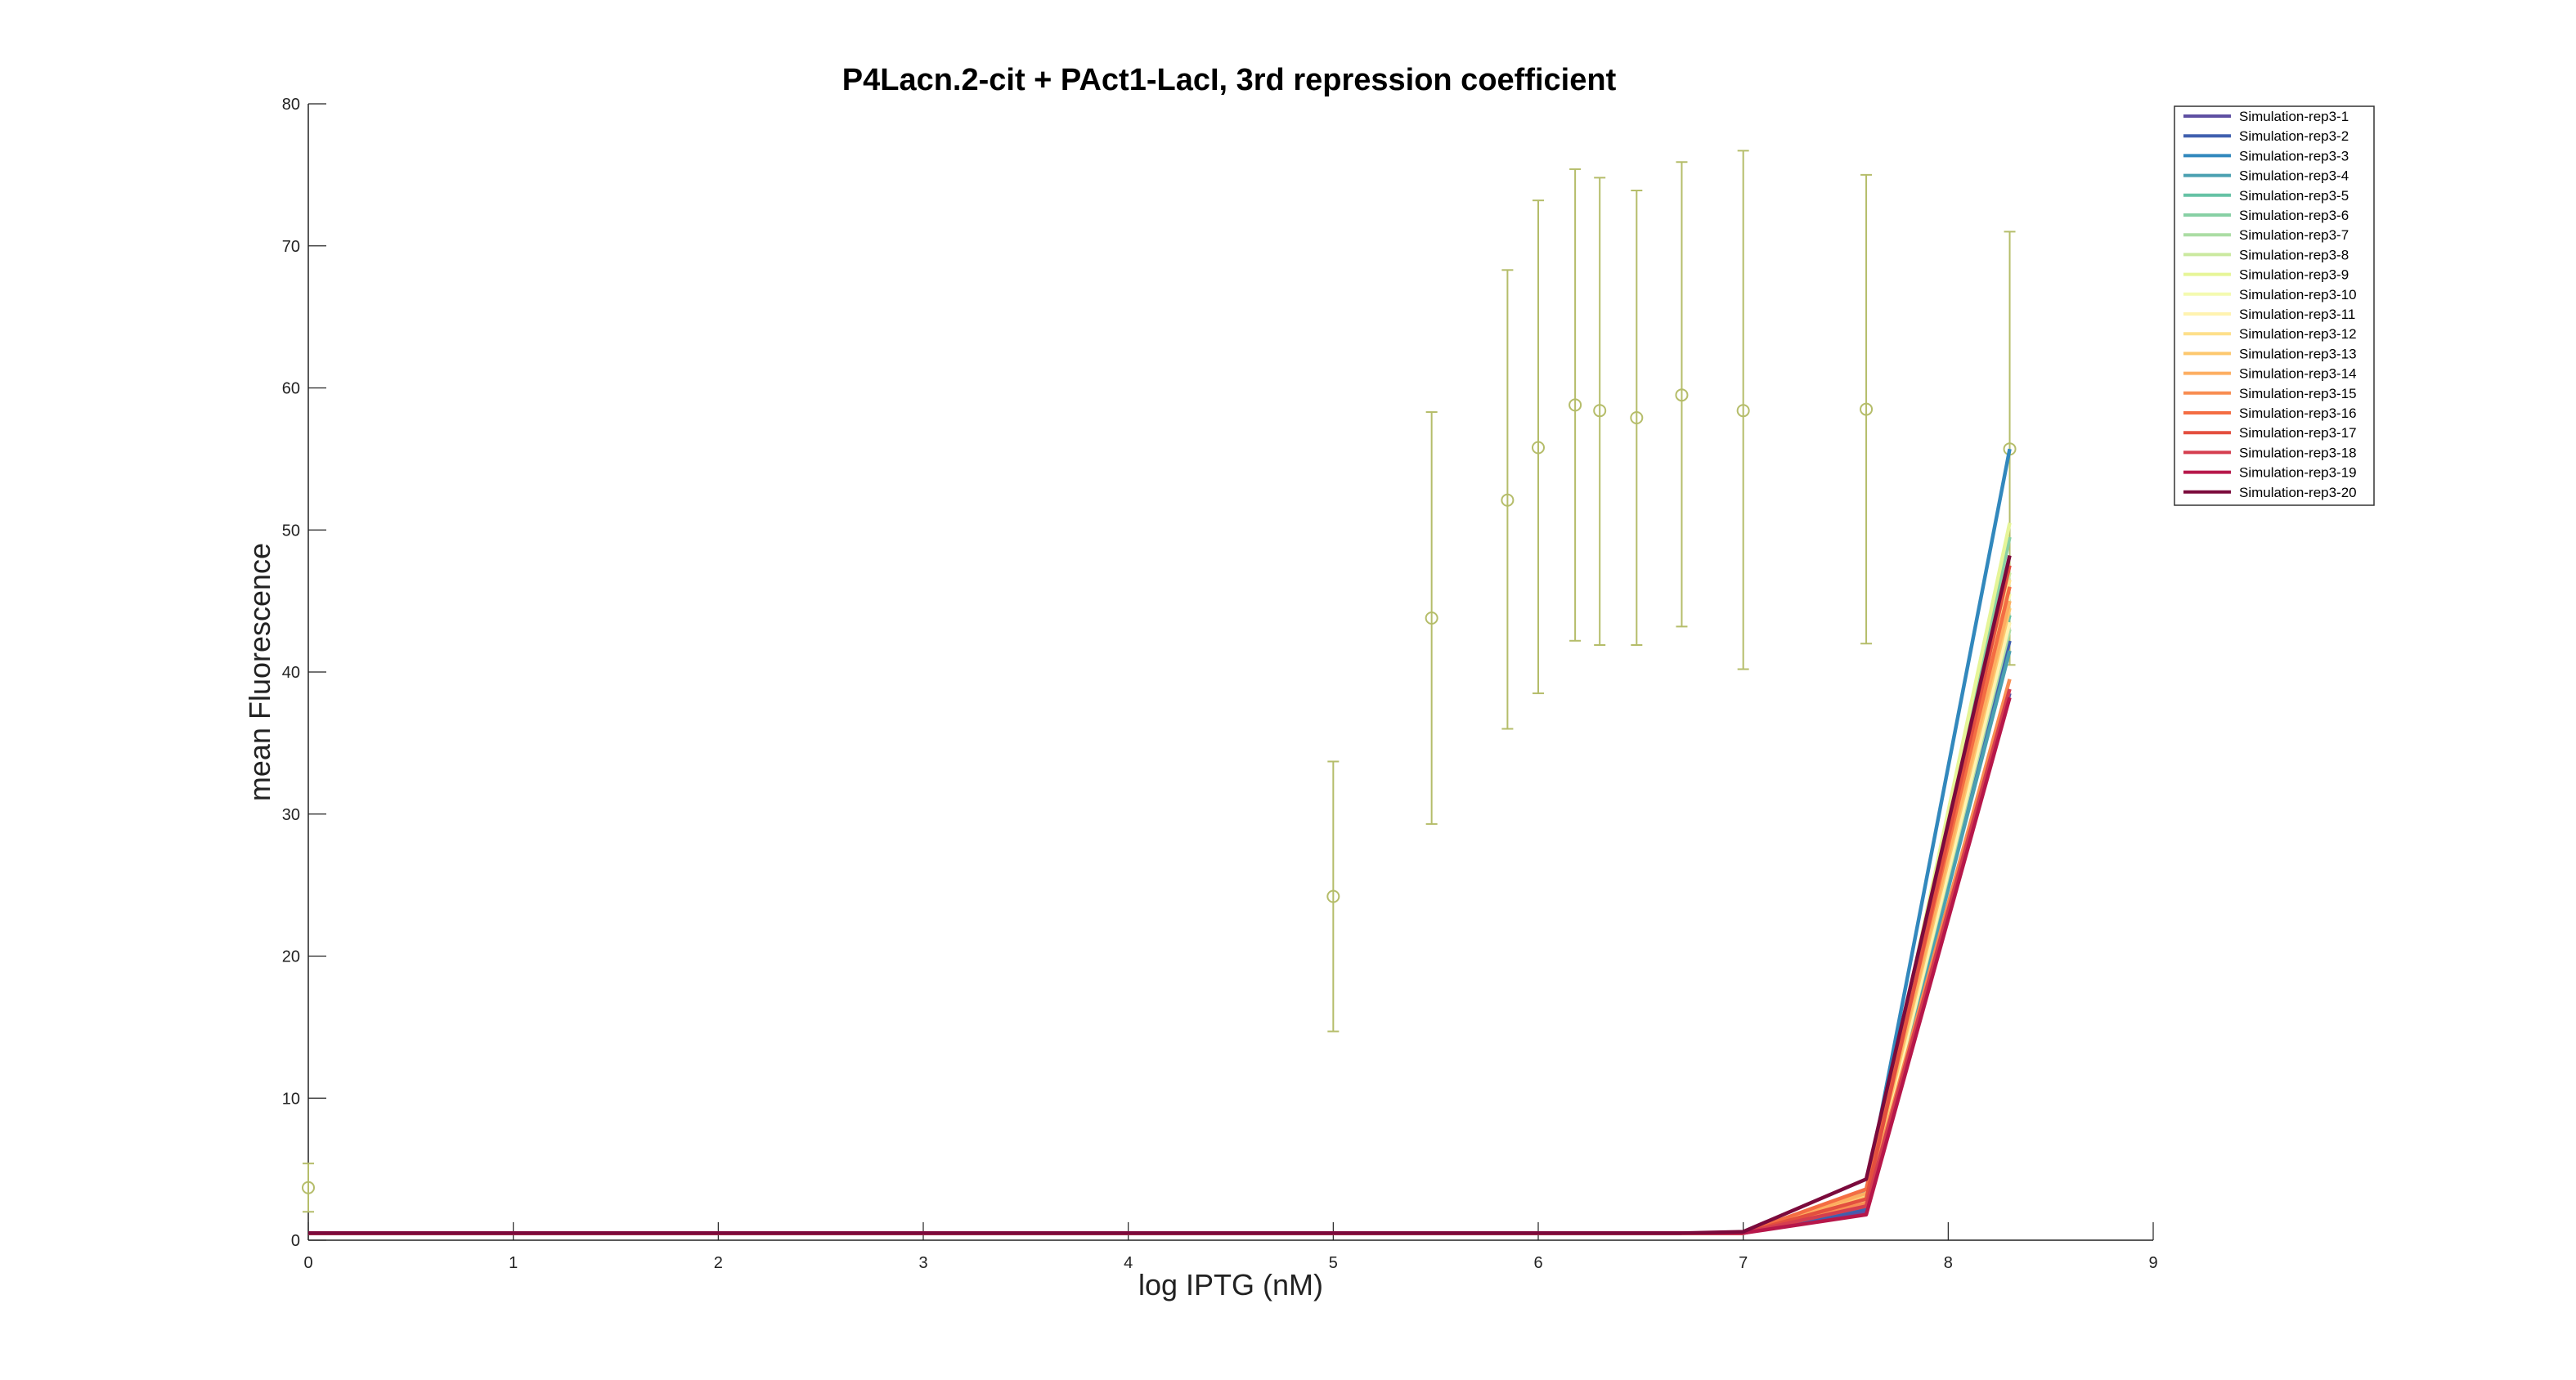 The height and width of the screenshot is (1380, 2576). I want to click on legend-label: Simulation-rep3-17, so click(2298, 433).